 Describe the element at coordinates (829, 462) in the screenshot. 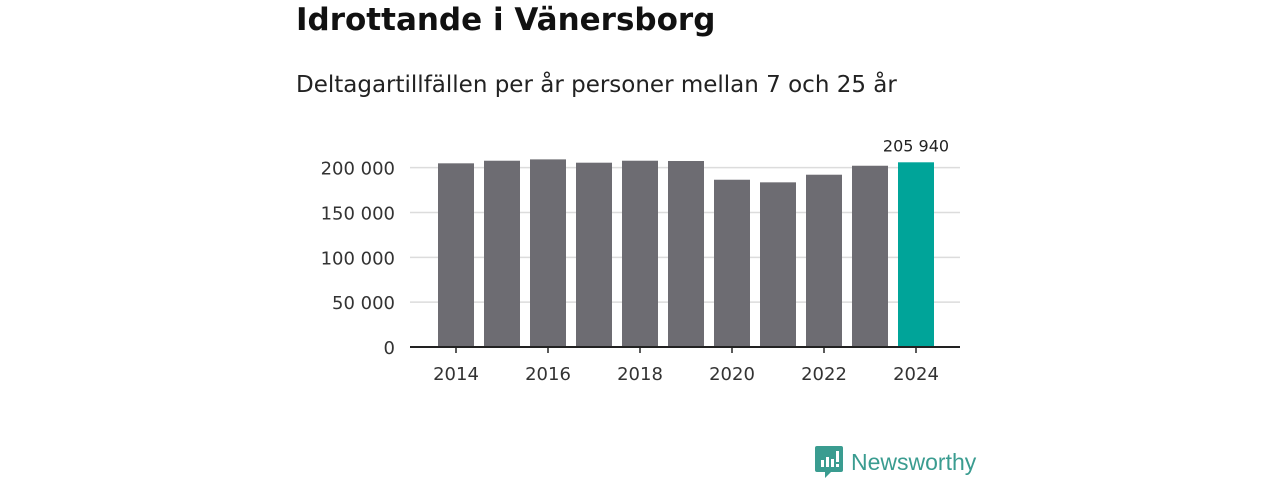

I see `newsworthy-logo-icon` at that location.